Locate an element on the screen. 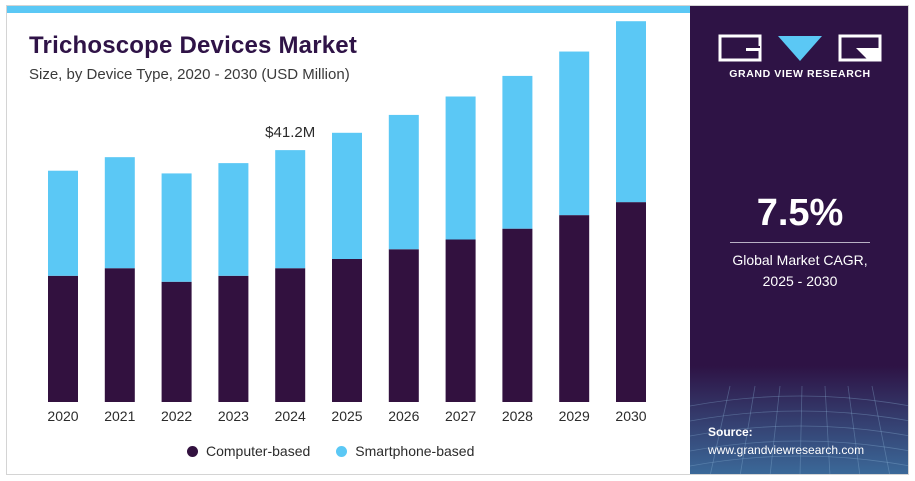 The width and height of the screenshot is (915, 481). legend-item-computer: Computer-based is located at coordinates (248, 451).